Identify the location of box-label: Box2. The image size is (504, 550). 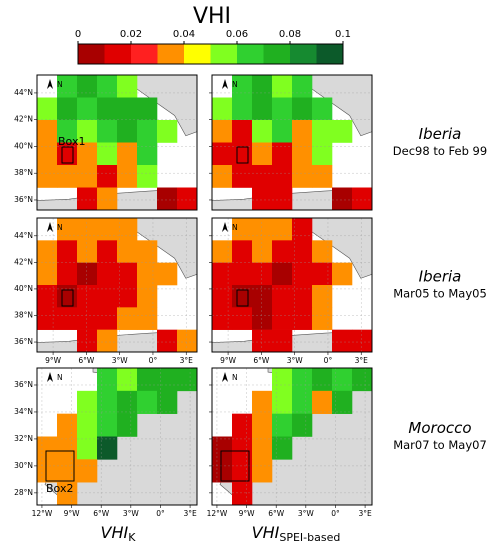
(59, 488).